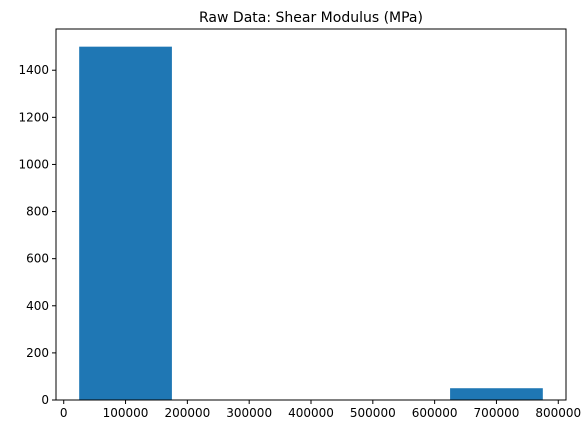  What do you see at coordinates (311, 18) in the screenshot?
I see `chart-title: Raw Data: Shear Modulus (MPa)` at bounding box center [311, 18].